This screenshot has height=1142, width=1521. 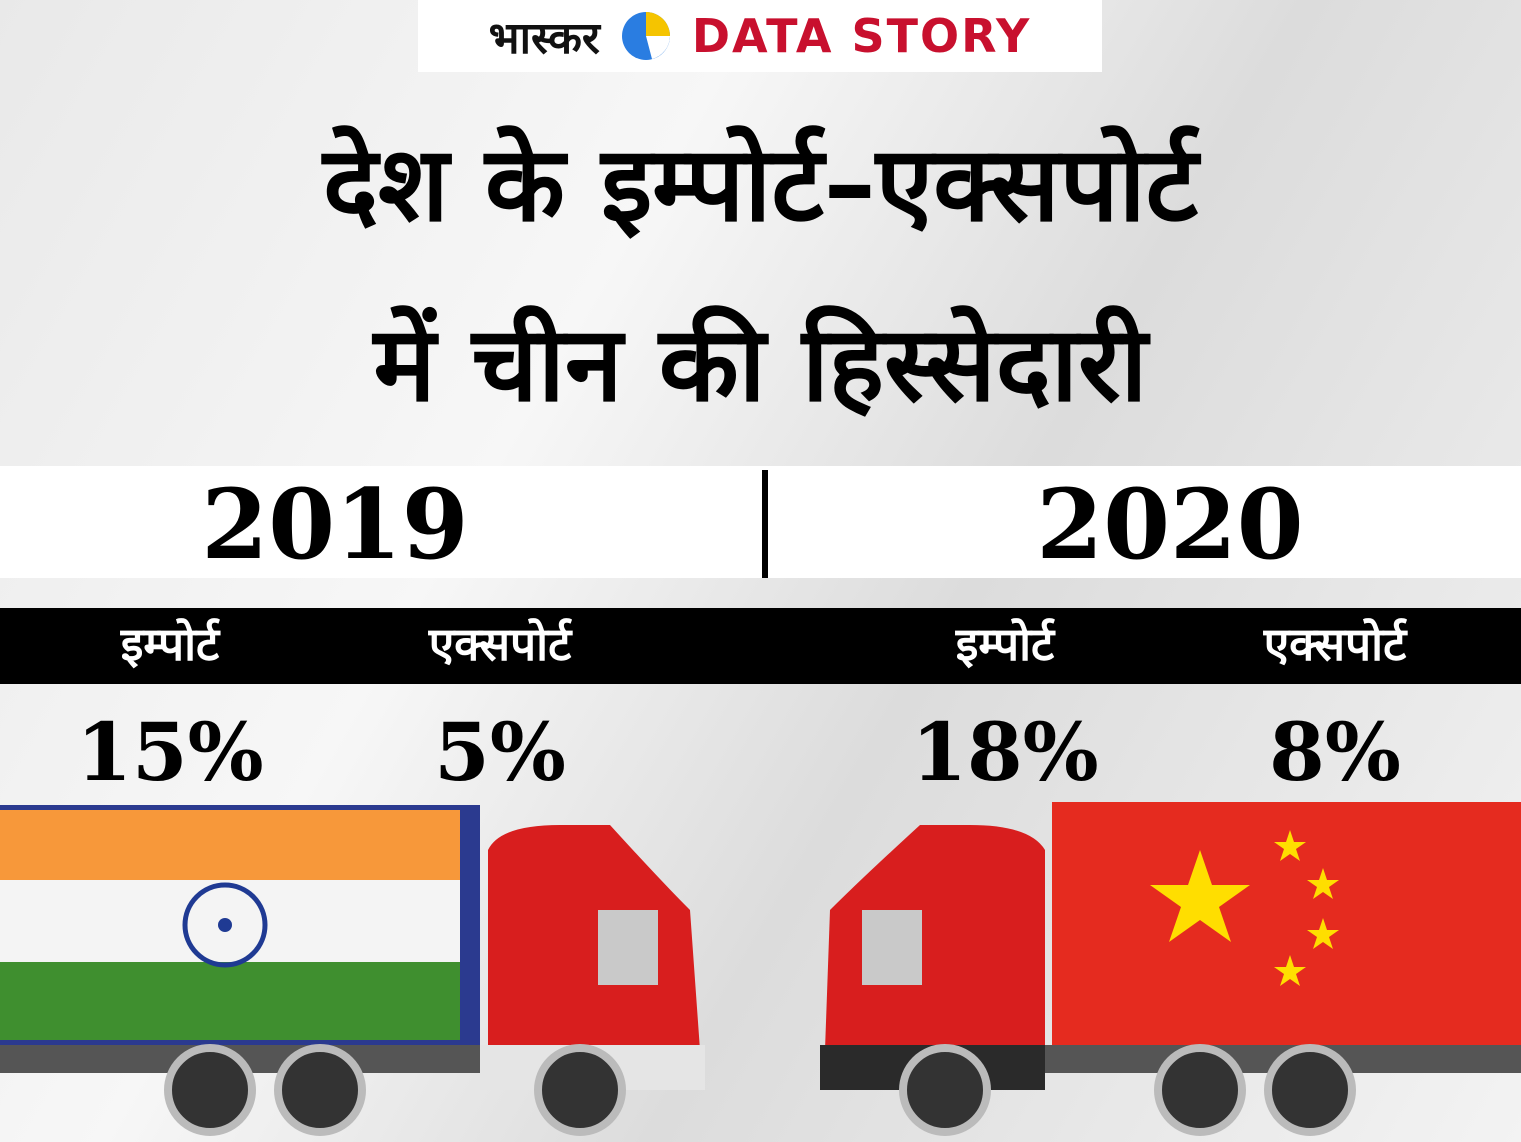 I want to click on label-band, so click(x=760, y=646).